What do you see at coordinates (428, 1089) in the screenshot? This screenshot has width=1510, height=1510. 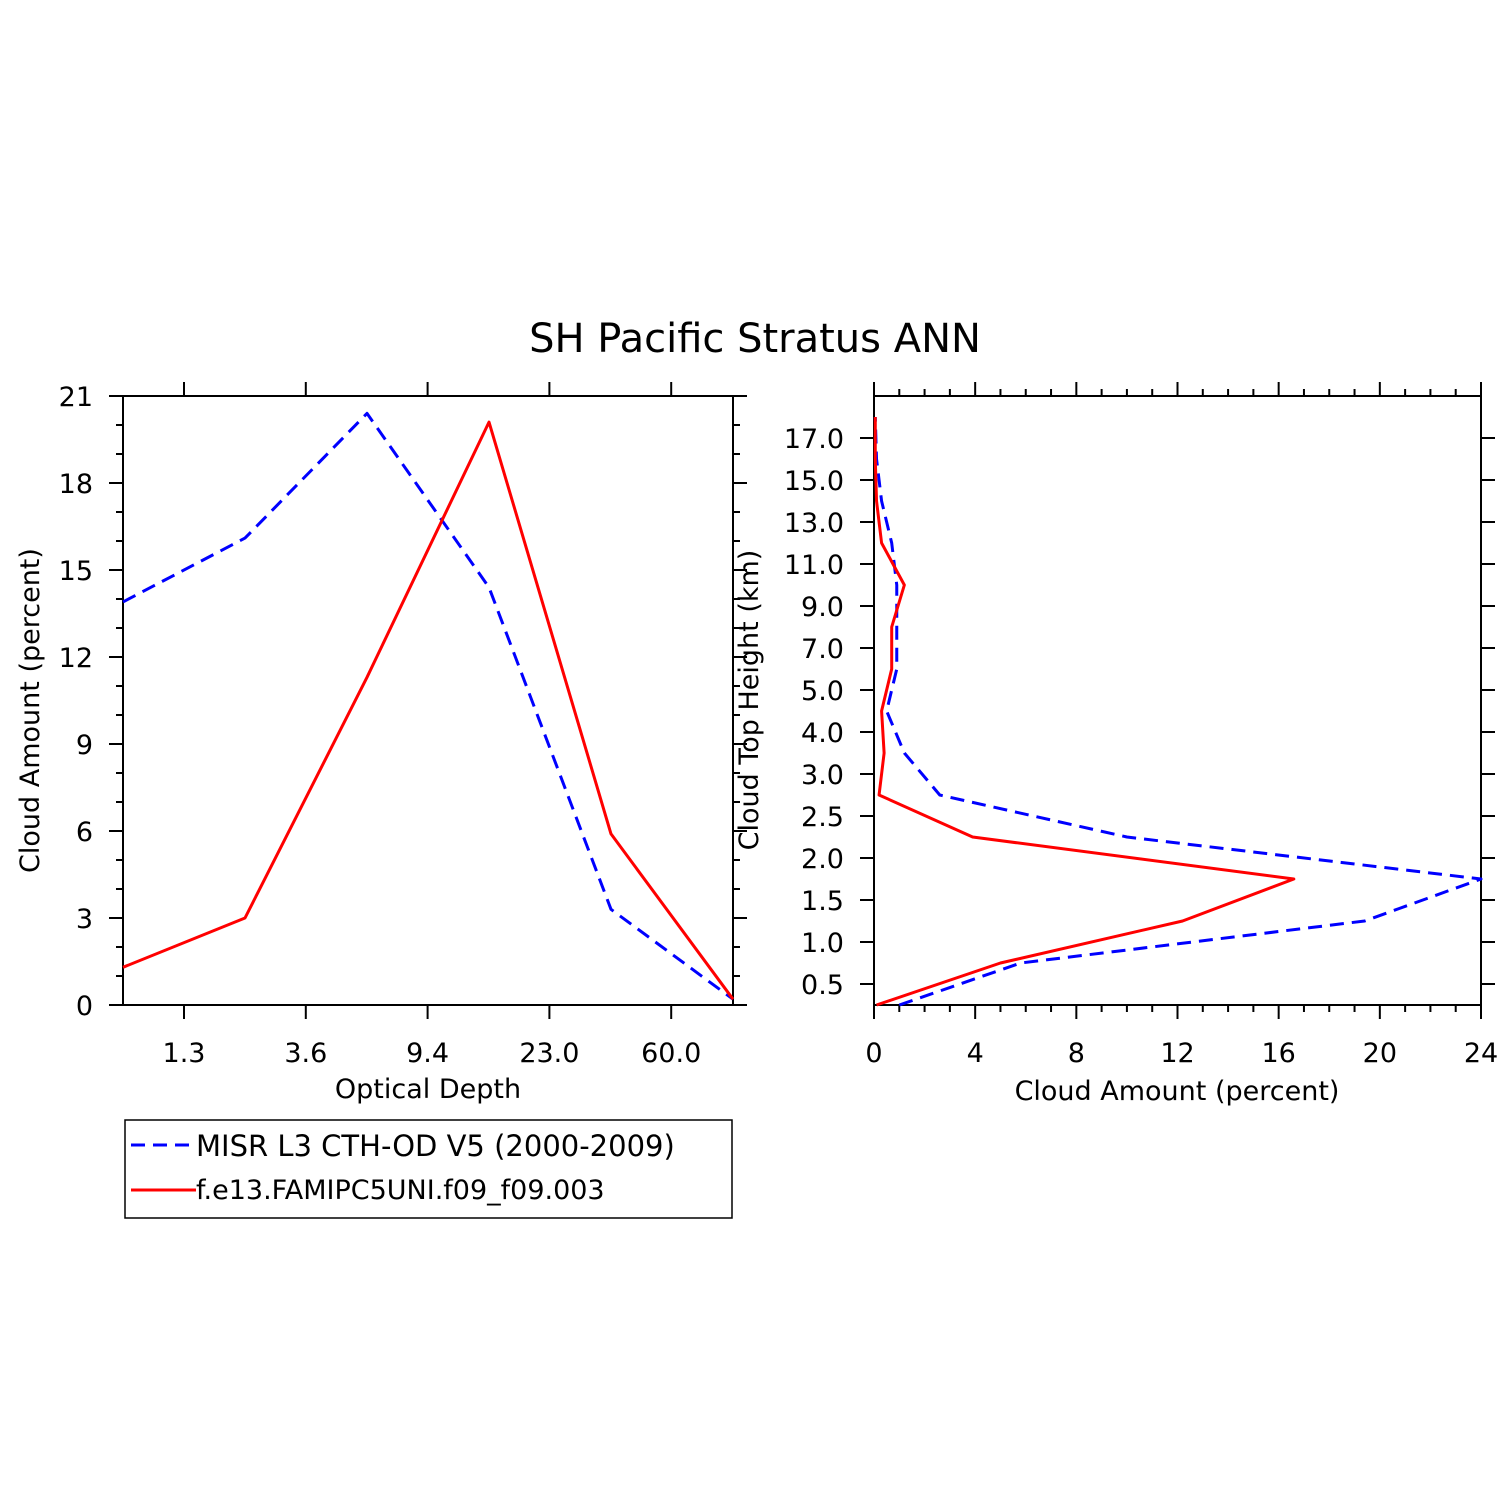 I see `x-axis-label: Optical Depth` at bounding box center [428, 1089].